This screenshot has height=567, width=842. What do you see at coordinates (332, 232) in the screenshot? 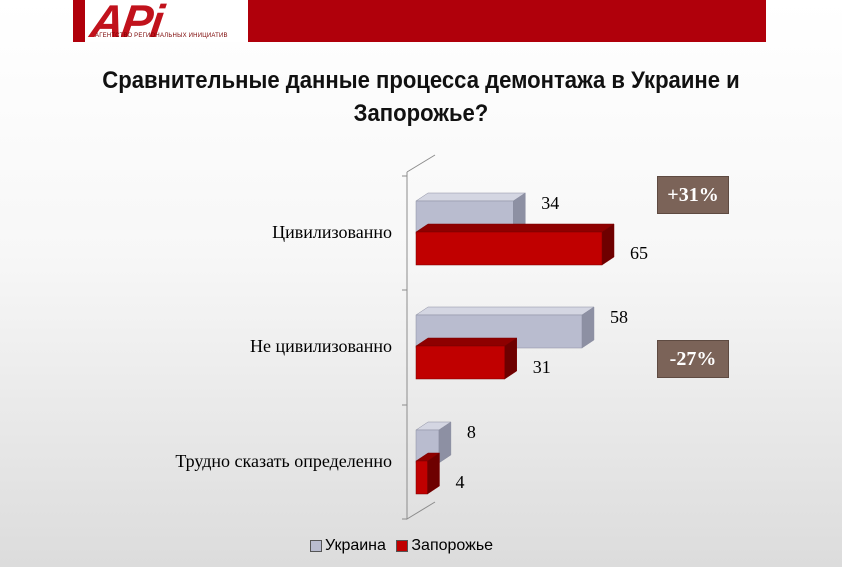
I see `category-label: Цивилизованно` at bounding box center [332, 232].